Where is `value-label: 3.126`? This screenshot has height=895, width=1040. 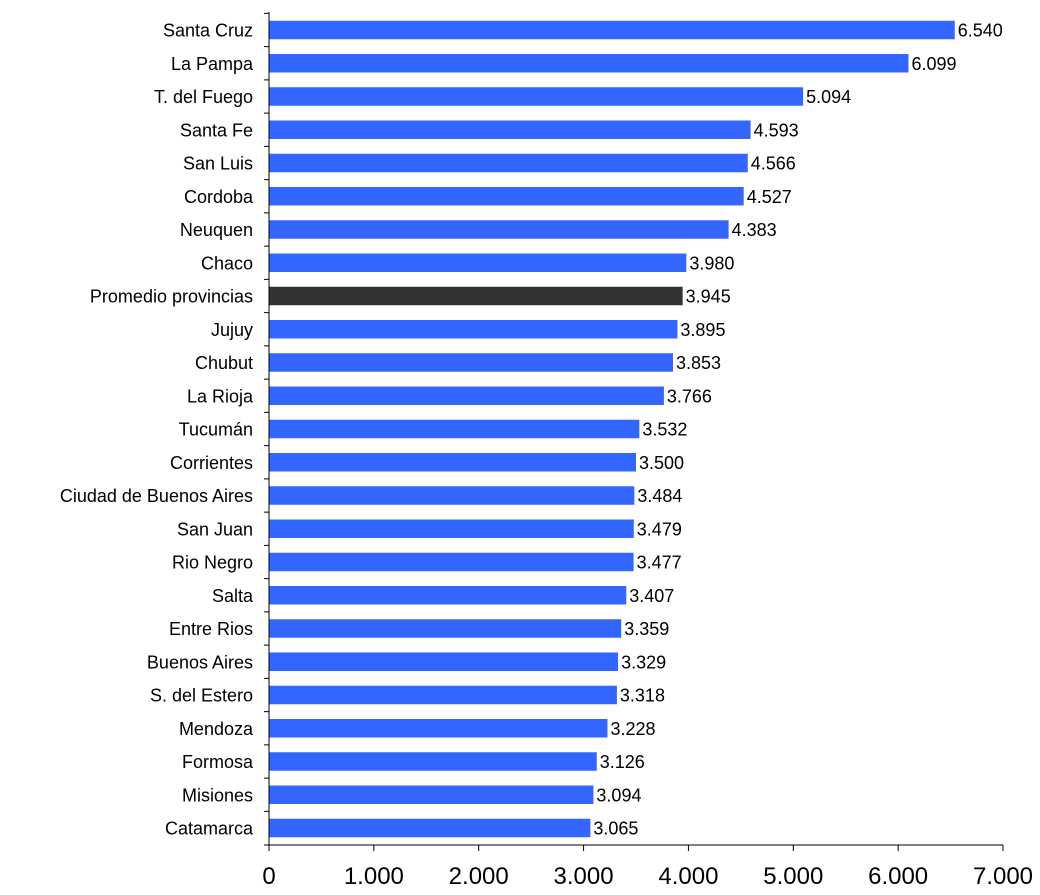
value-label: 3.126 is located at coordinates (622, 762).